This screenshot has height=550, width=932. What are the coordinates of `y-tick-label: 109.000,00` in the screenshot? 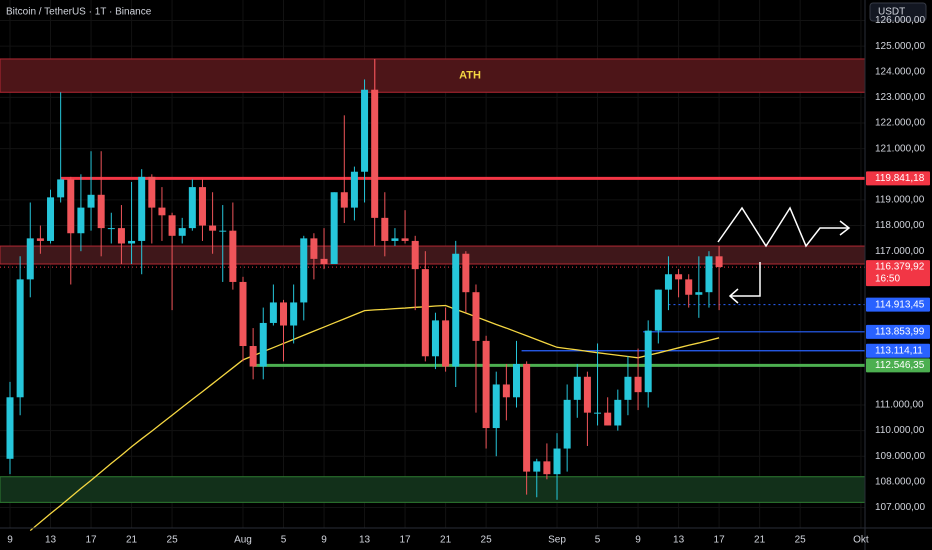 It's located at (900, 456).